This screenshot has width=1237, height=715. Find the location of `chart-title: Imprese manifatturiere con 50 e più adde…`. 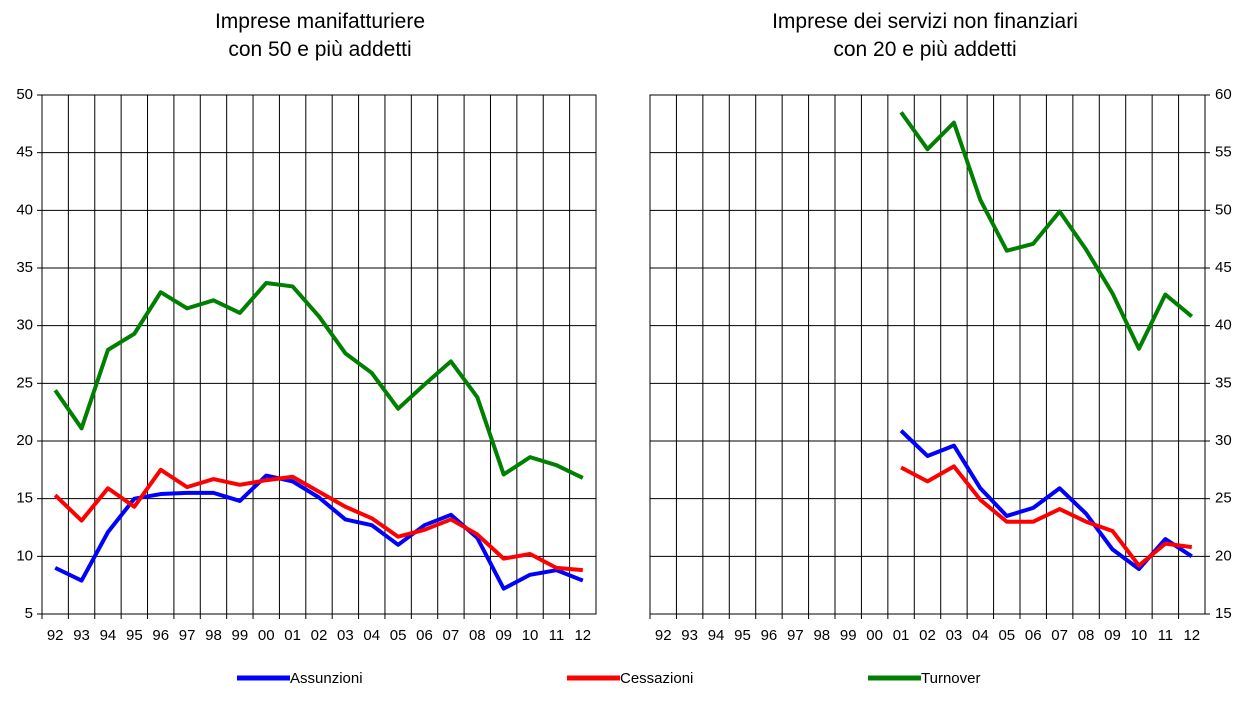

chart-title: Imprese manifatturiere con 50 e più adde… is located at coordinates (320, 35).